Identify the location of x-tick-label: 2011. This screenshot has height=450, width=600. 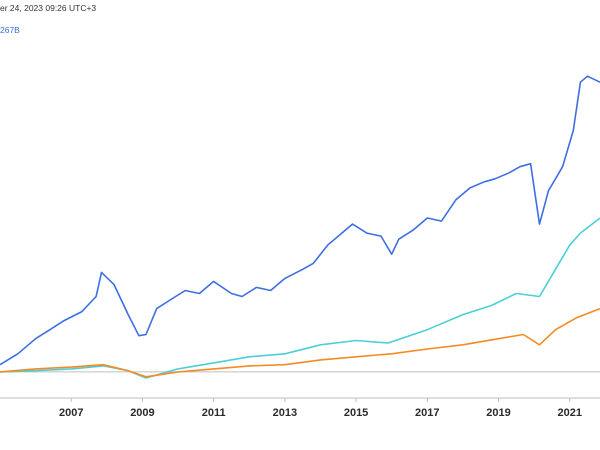
(214, 413).